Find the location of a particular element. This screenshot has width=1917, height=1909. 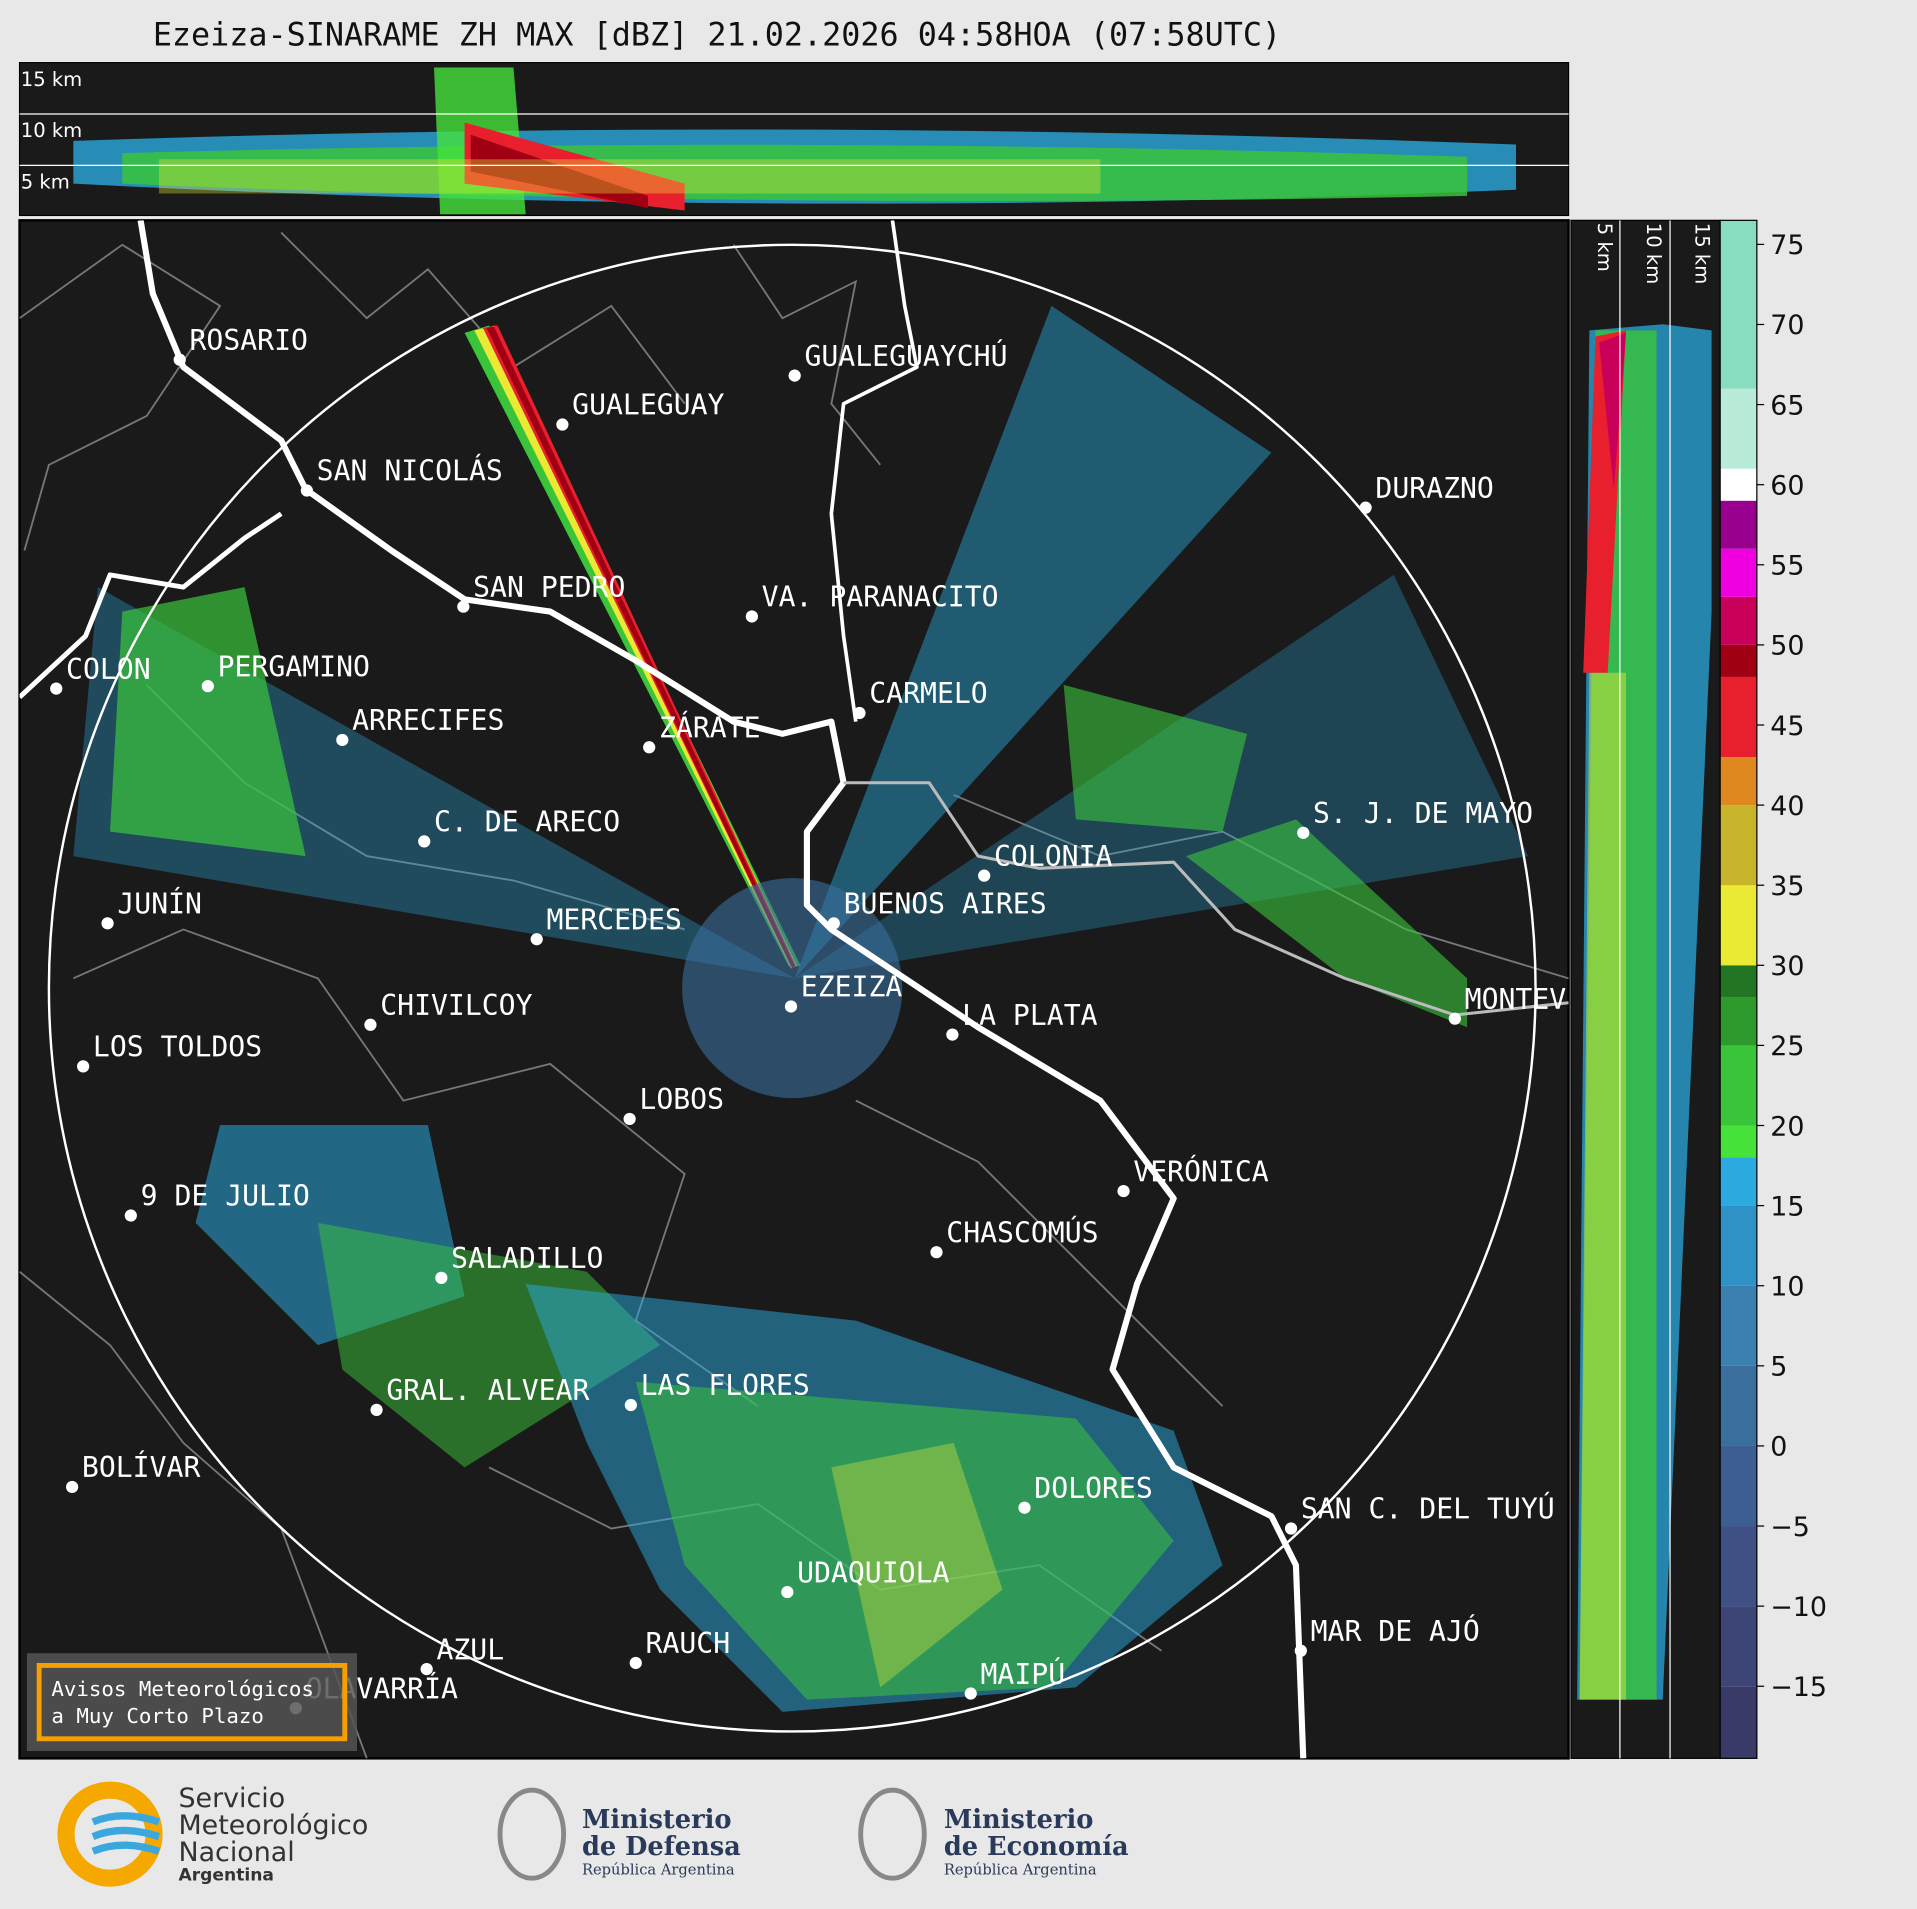

height-label: 10 km is located at coordinates (51, 130).